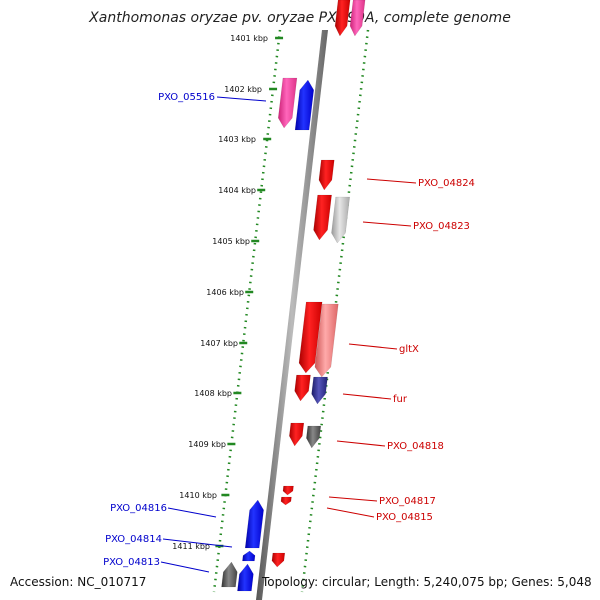 Image resolution: width=600 pixels, height=600 pixels. What do you see at coordinates (225, 292) in the screenshot?
I see `tick-label: 1406 kbp` at bounding box center [225, 292].